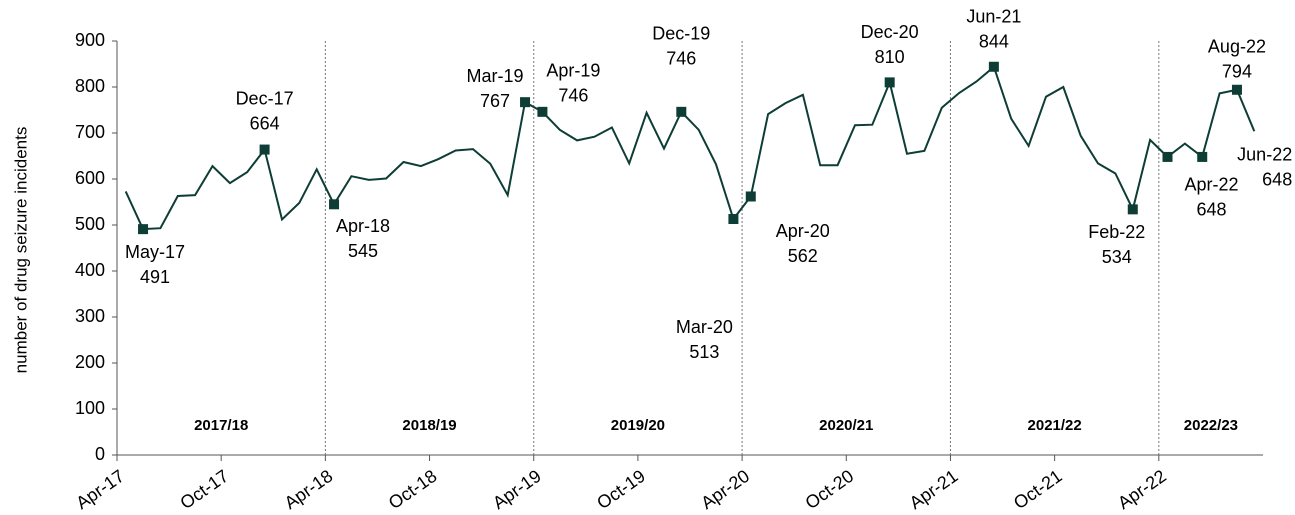 The width and height of the screenshot is (1295, 515). Describe the element at coordinates (890, 32) in the screenshot. I see `highlight-label: Dec-20` at that location.